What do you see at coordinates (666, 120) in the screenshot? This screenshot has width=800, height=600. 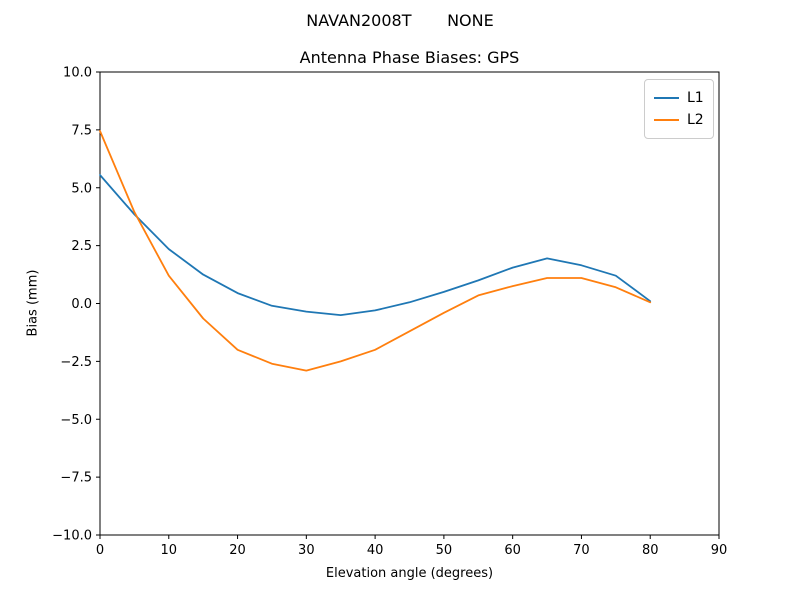 I see `legend-line-swatch-L2` at bounding box center [666, 120].